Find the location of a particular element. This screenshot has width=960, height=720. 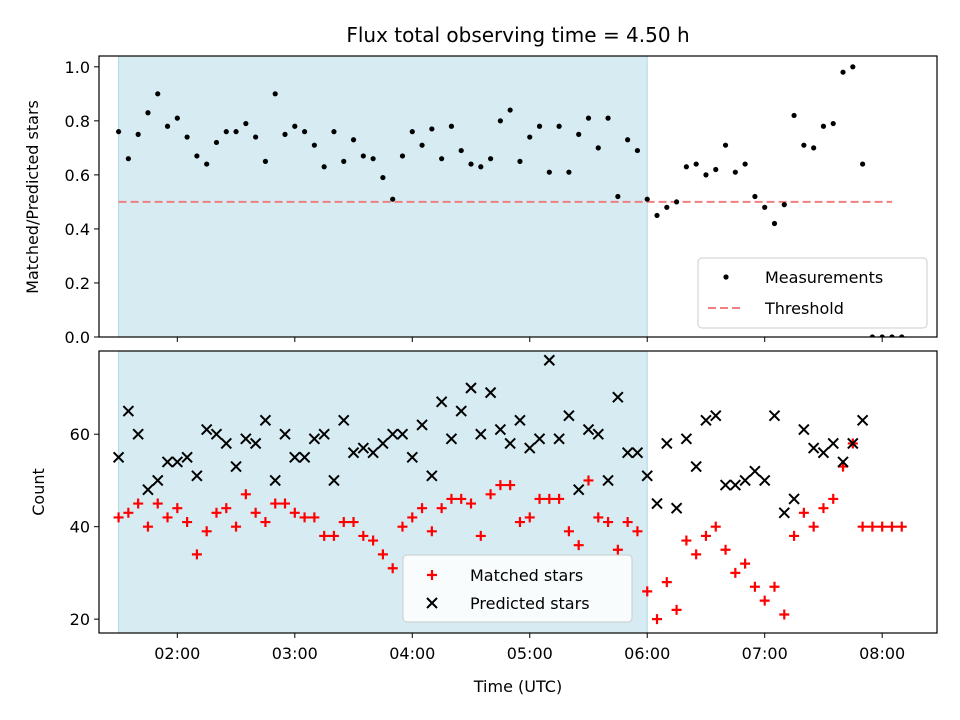

top-ylabel: Matched/Predicted stars is located at coordinates (32, 197).